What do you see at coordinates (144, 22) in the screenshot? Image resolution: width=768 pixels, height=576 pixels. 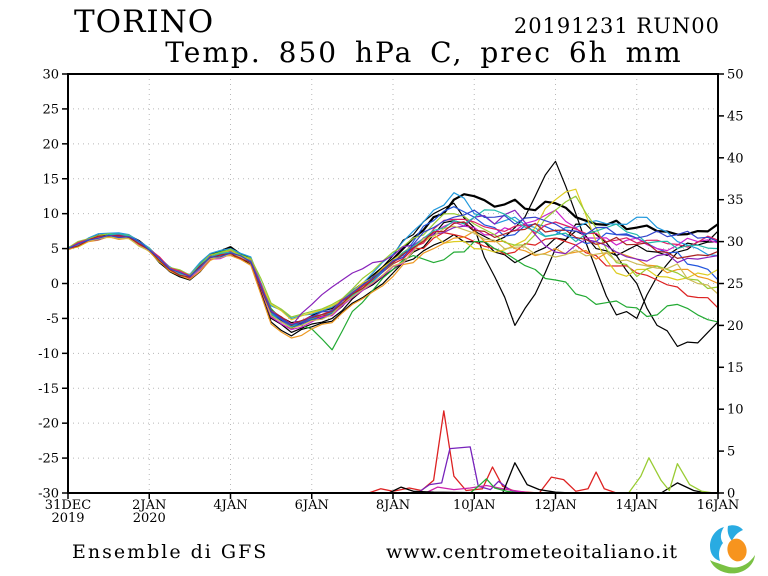 I see `station-name: TORINO` at bounding box center [144, 22].